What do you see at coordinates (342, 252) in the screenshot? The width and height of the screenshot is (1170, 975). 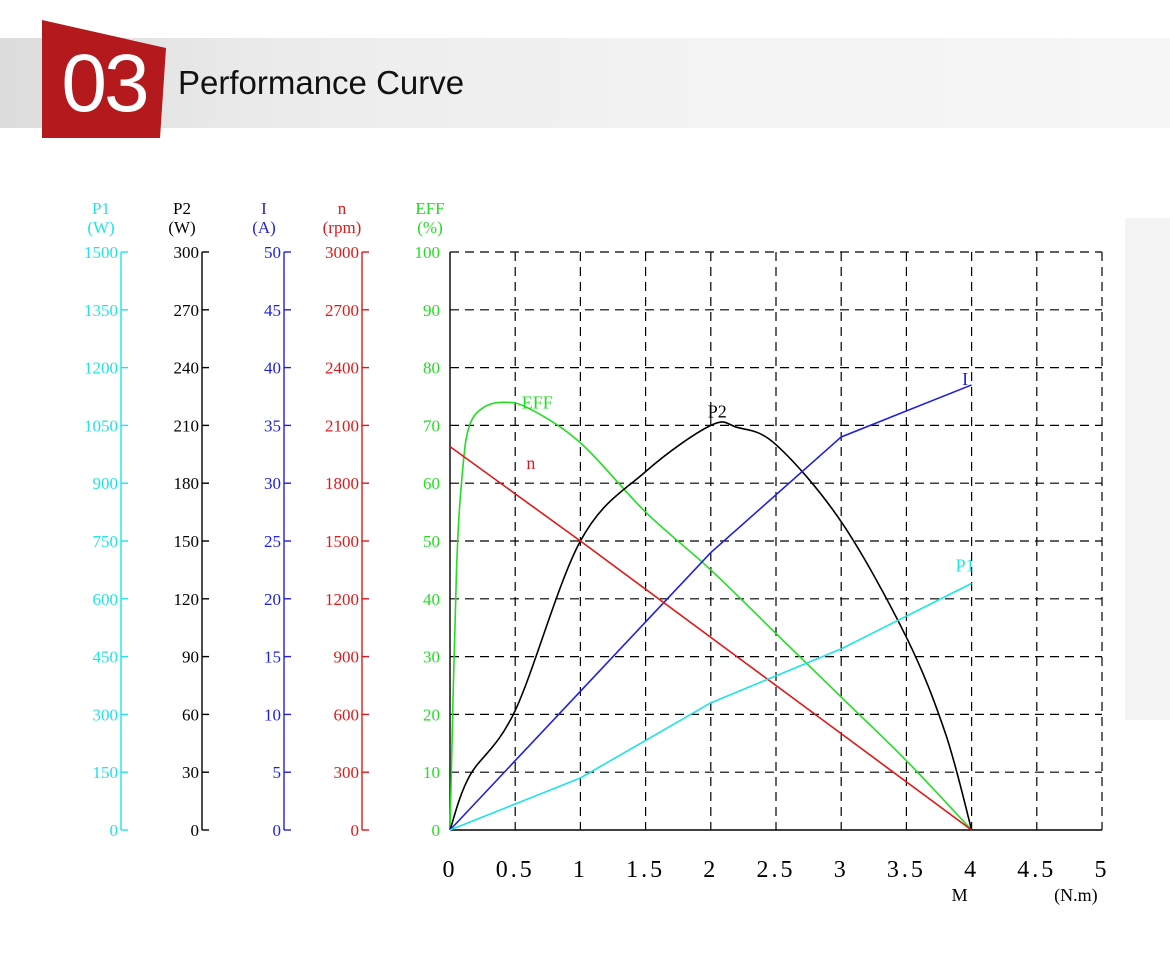 I see `speed-tick-label: 3000` at bounding box center [342, 252].